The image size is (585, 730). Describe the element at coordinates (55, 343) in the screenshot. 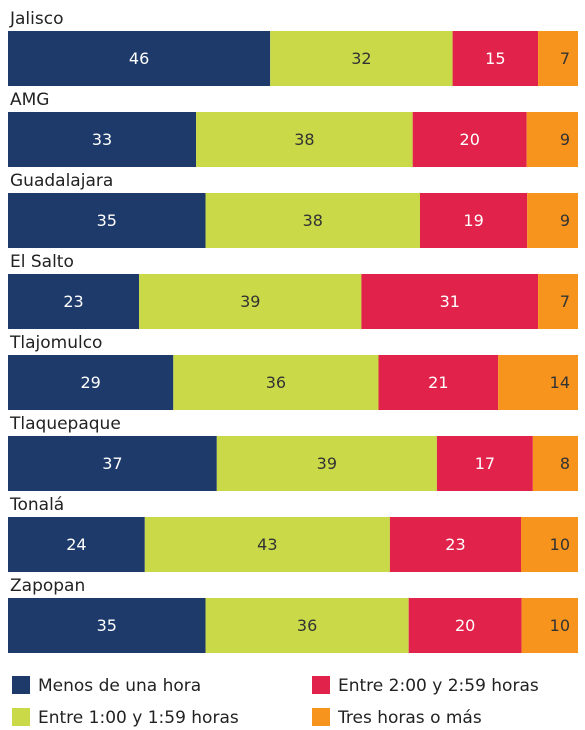

I see `category-label: Tlajomulco` at that location.